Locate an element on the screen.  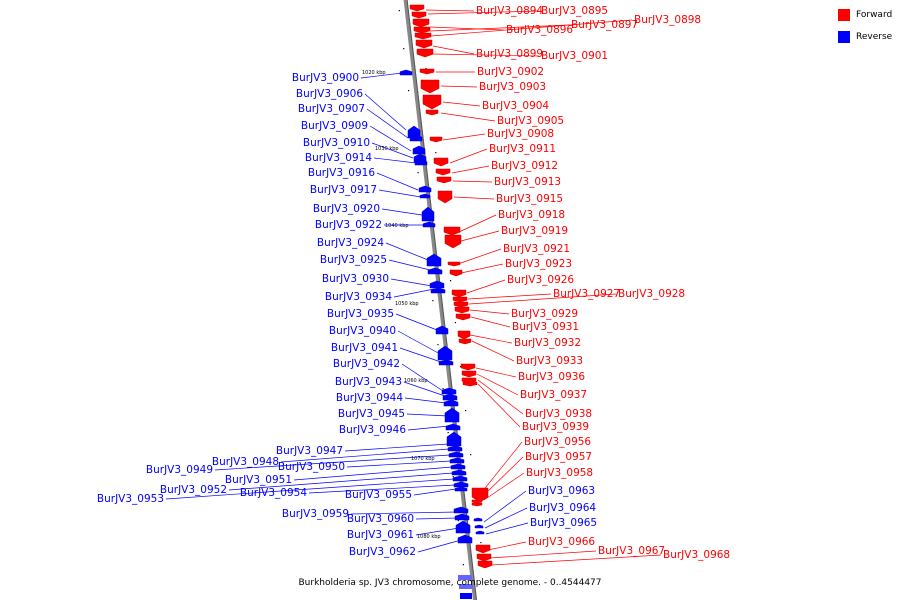
reverse-swatch is located at coordinates (844, 37).